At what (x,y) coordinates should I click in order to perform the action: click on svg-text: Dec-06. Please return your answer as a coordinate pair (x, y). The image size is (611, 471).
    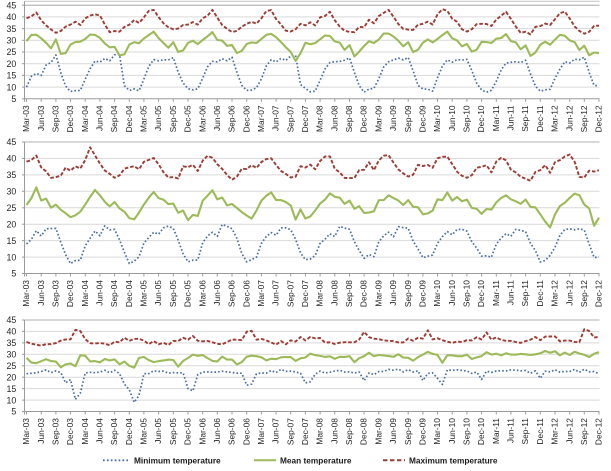
    Looking at the image, I should click on (246, 293).